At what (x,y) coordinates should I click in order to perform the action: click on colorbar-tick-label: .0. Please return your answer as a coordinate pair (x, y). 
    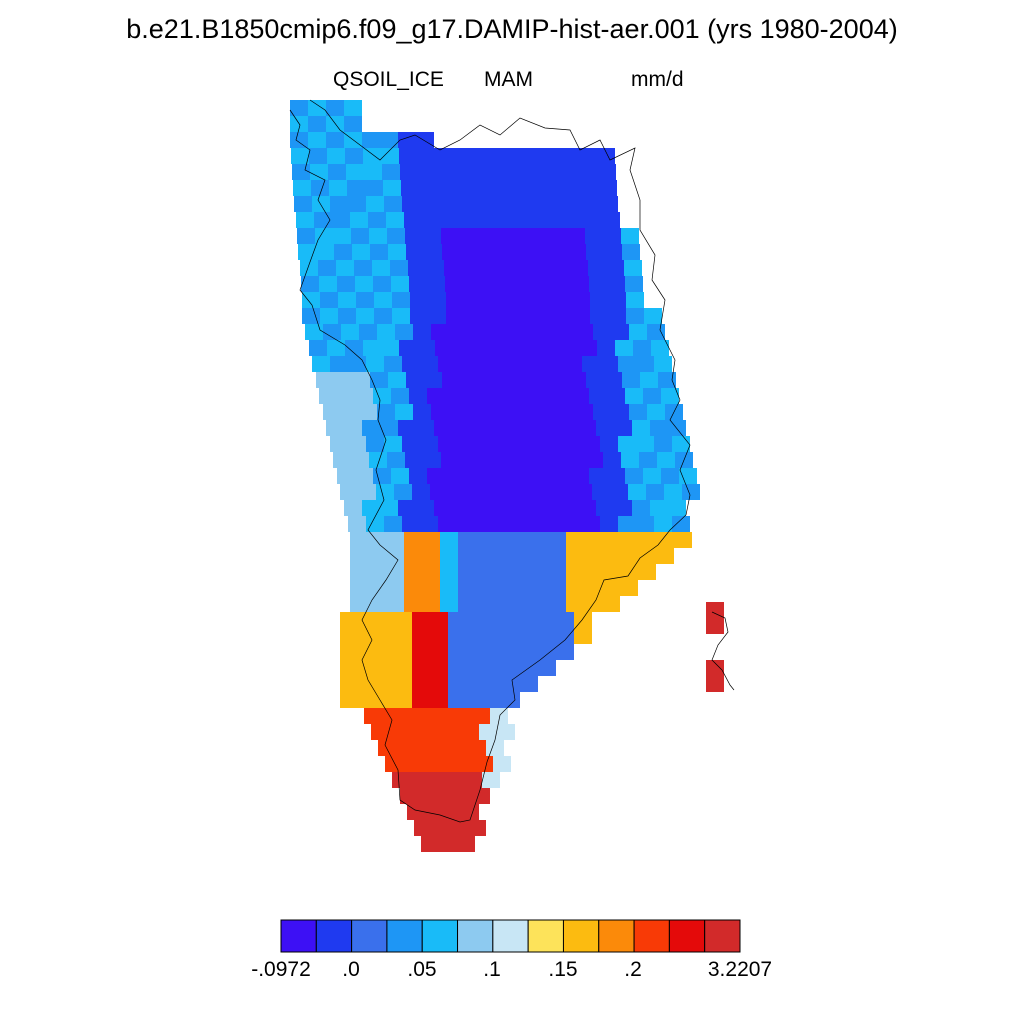
    Looking at the image, I should click on (351, 969).